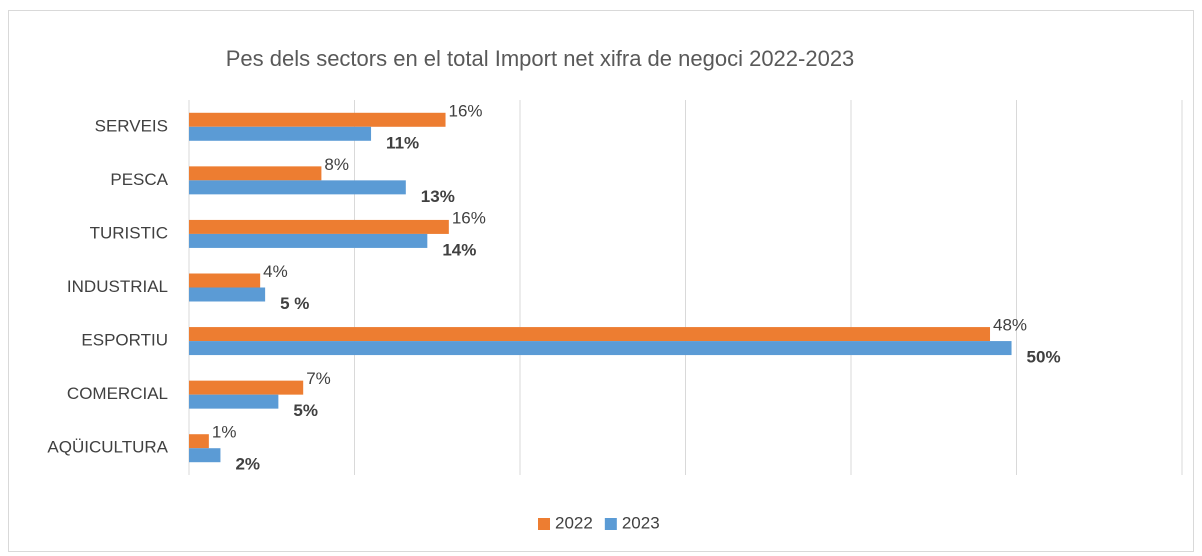 The width and height of the screenshot is (1202, 556). I want to click on data-label: 5 %, so click(294, 303).